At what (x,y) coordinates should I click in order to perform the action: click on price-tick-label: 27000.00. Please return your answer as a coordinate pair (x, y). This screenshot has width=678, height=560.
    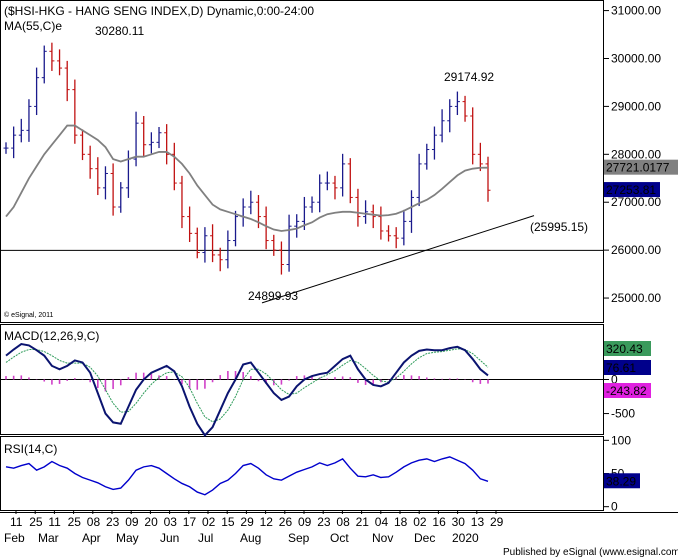
    Looking at the image, I should click on (636, 202).